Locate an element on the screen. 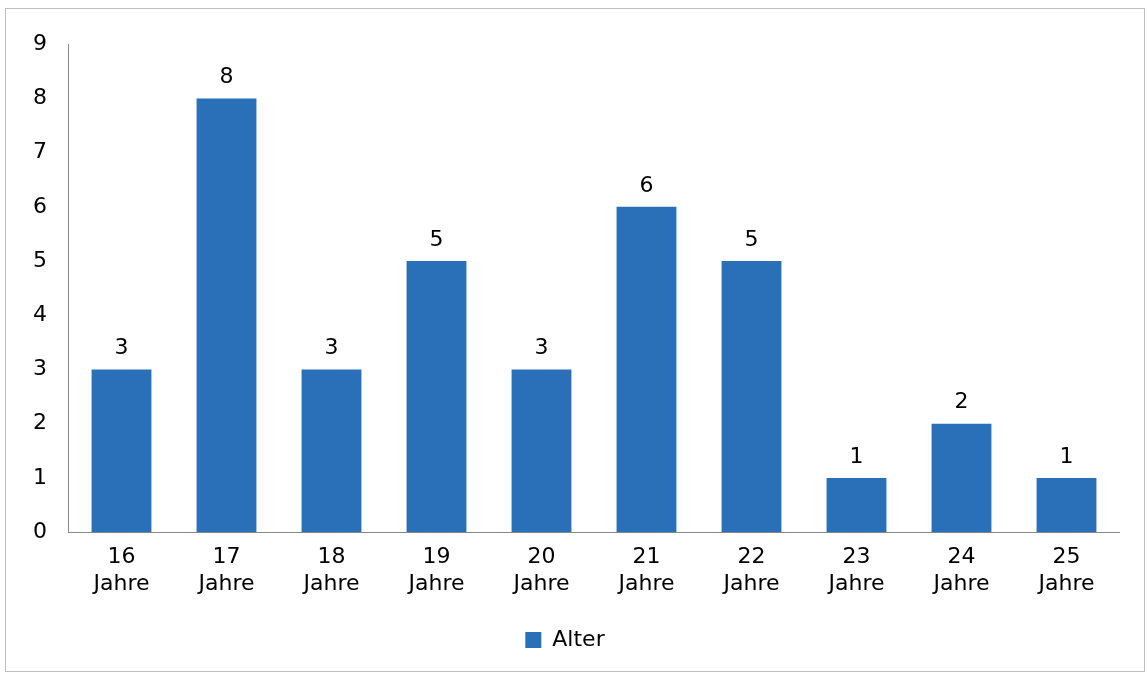  y-tick-label: 9 is located at coordinates (40, 42).